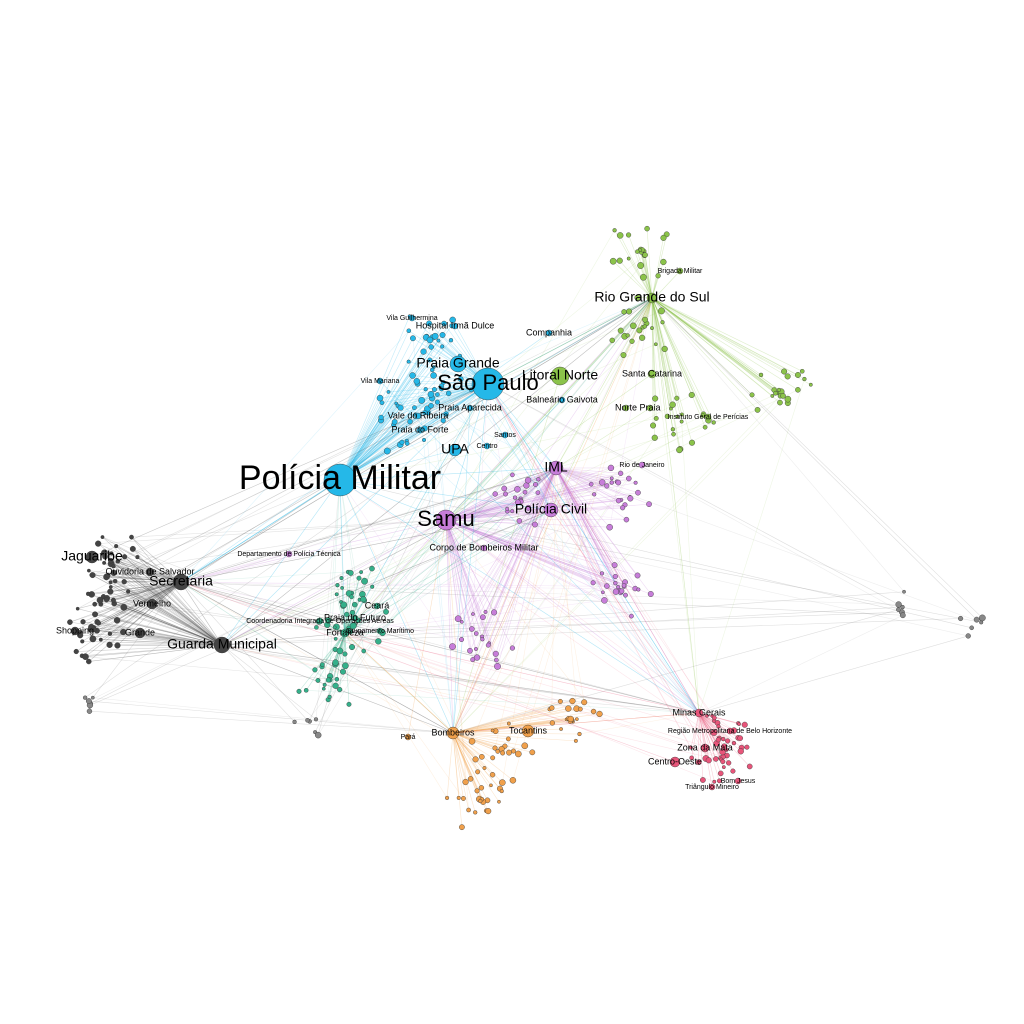 Image resolution: width=1024 pixels, height=1024 pixels. What do you see at coordinates (419, 429) in the screenshot?
I see `node-label: Praia do Forte` at bounding box center [419, 429].